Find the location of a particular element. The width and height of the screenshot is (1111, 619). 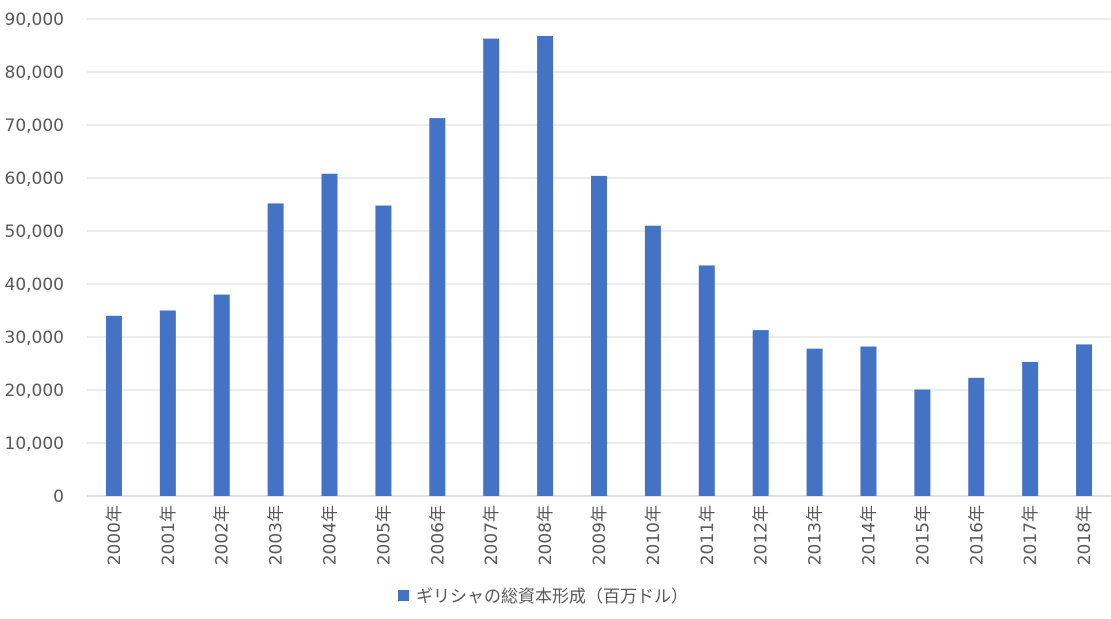

x-tick-label: 2008年 is located at coordinates (546, 535).